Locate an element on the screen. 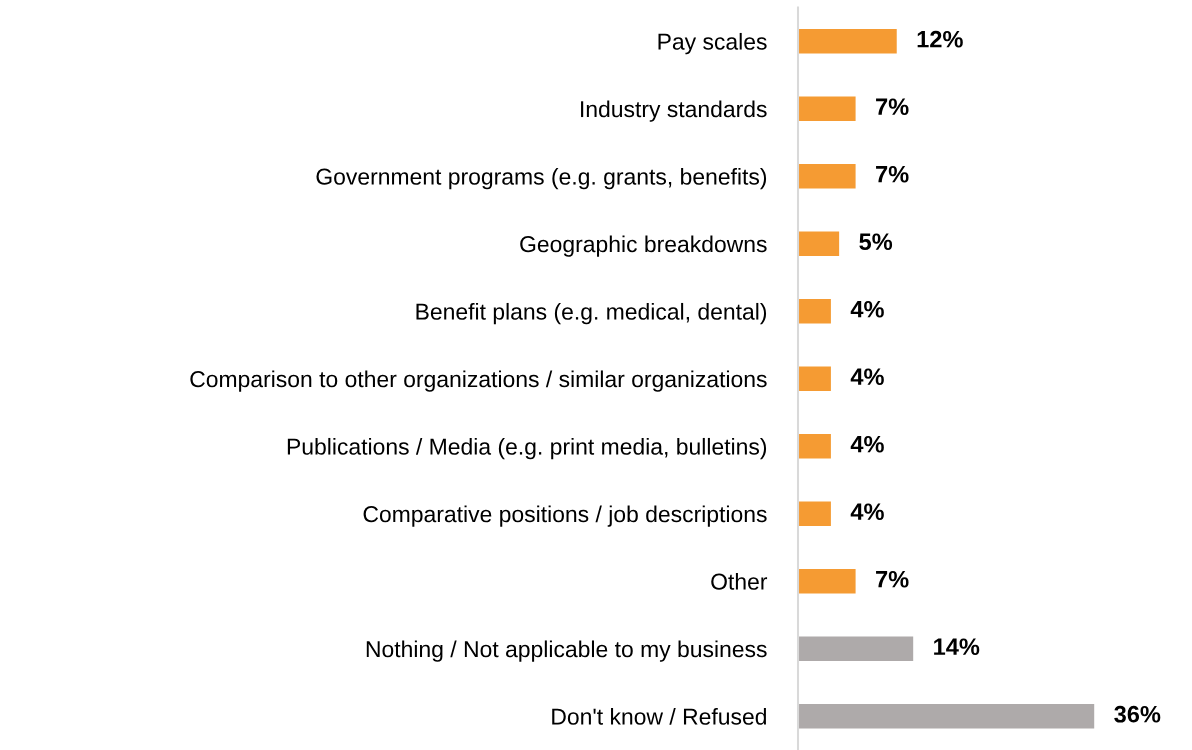 This screenshot has height=750, width=1192. y-tick-label: Geographic breakdowns is located at coordinates (643, 246).